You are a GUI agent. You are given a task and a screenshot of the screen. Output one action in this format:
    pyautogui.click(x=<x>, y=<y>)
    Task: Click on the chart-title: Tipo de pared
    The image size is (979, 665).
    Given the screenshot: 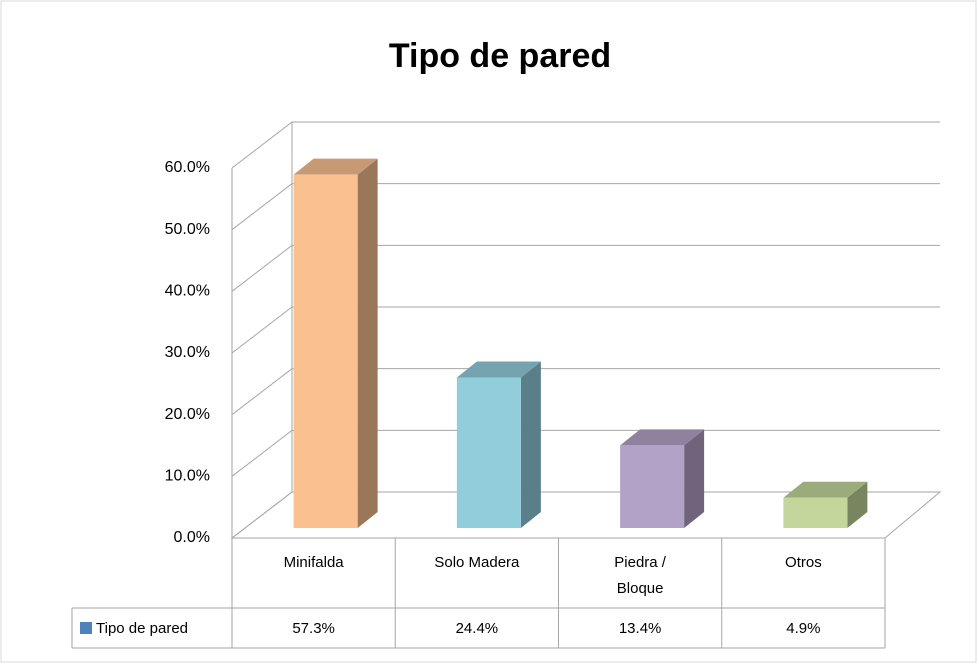 What is the action you would take?
    pyautogui.click(x=500, y=56)
    